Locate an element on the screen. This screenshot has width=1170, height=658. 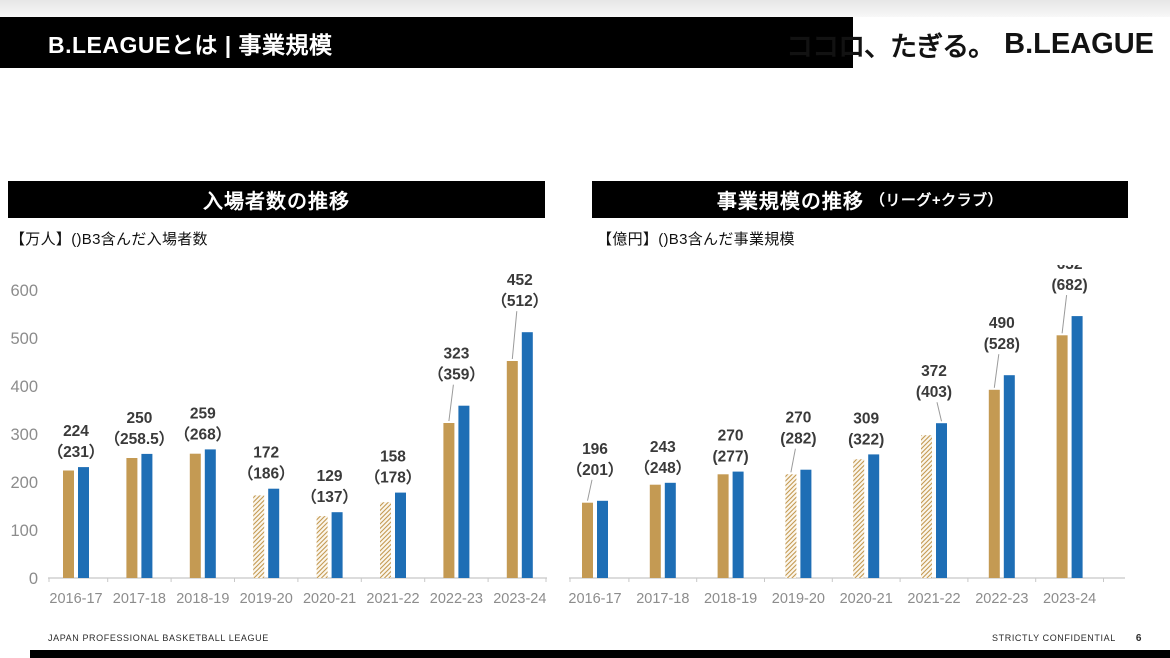
svg-text: （178） is located at coordinates (393, 478).